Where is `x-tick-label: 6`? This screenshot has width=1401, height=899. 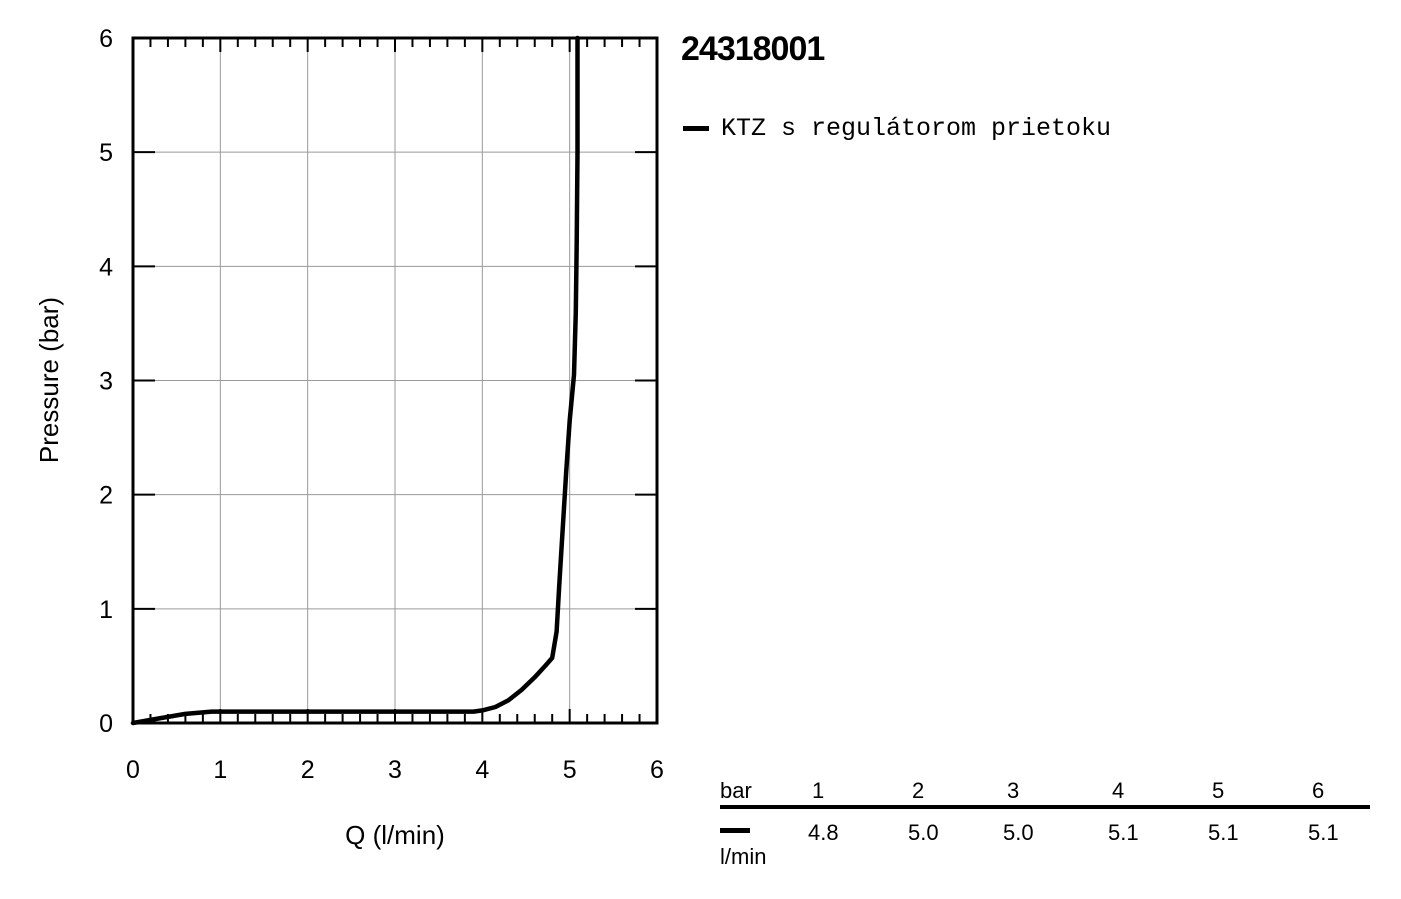 x-tick-label: 6 is located at coordinates (657, 770).